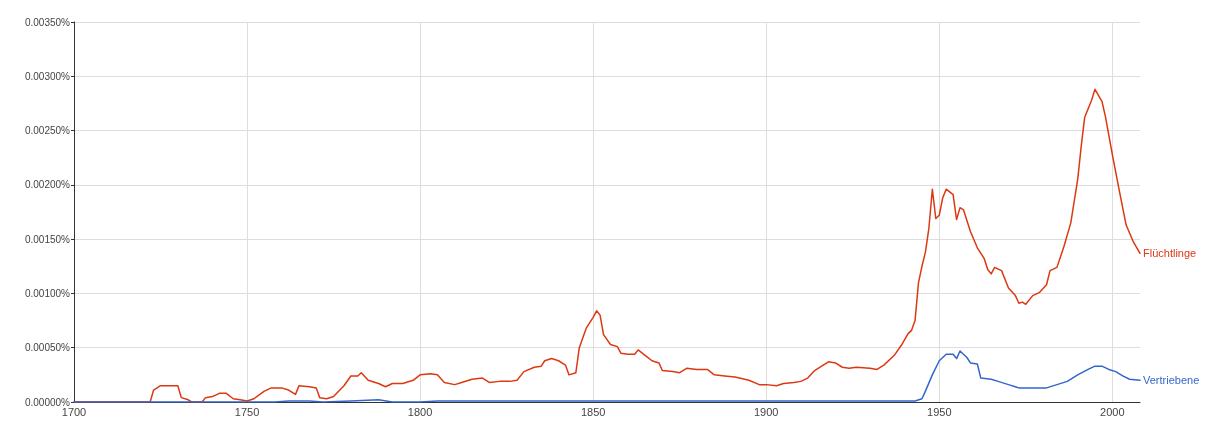  Describe the element at coordinates (420, 411) in the screenshot. I see `x-tick-label: 1800` at that location.